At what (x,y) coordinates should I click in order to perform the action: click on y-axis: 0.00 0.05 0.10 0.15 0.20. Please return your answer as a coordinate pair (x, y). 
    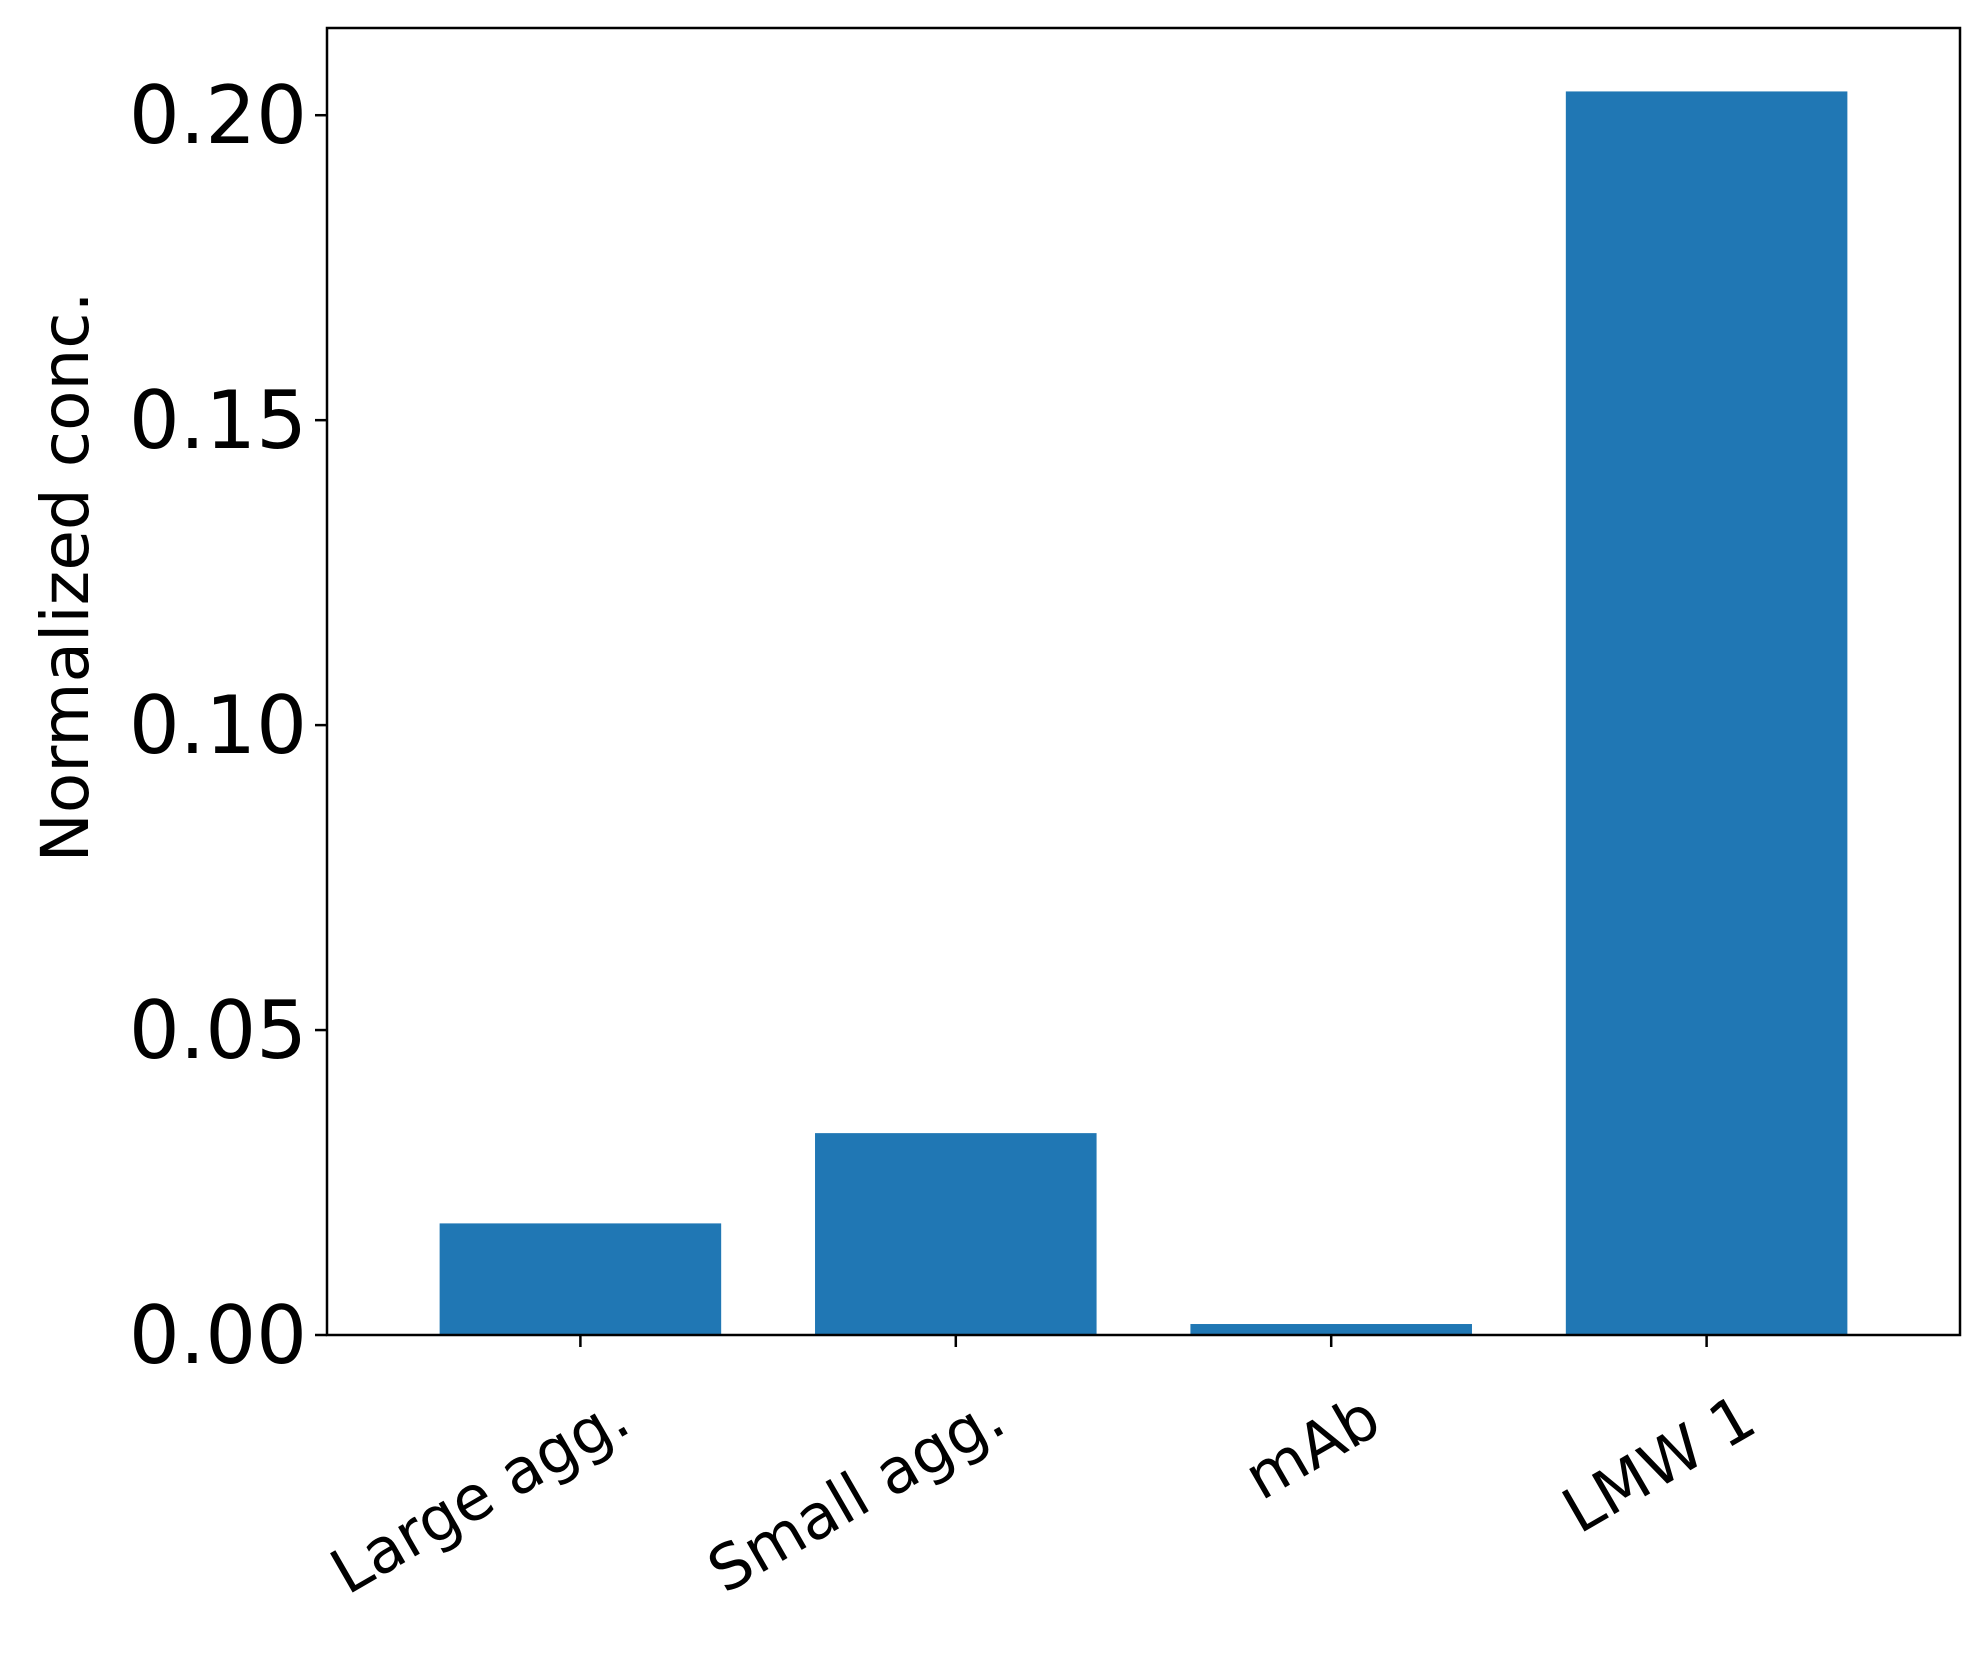
    Looking at the image, I should click on (228, 725).